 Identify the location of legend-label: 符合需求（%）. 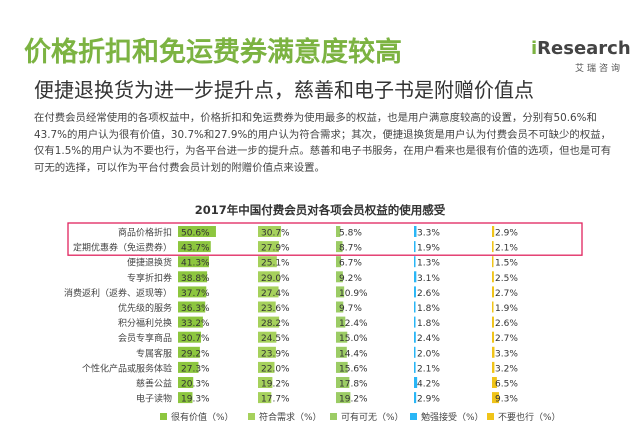
(290, 417).